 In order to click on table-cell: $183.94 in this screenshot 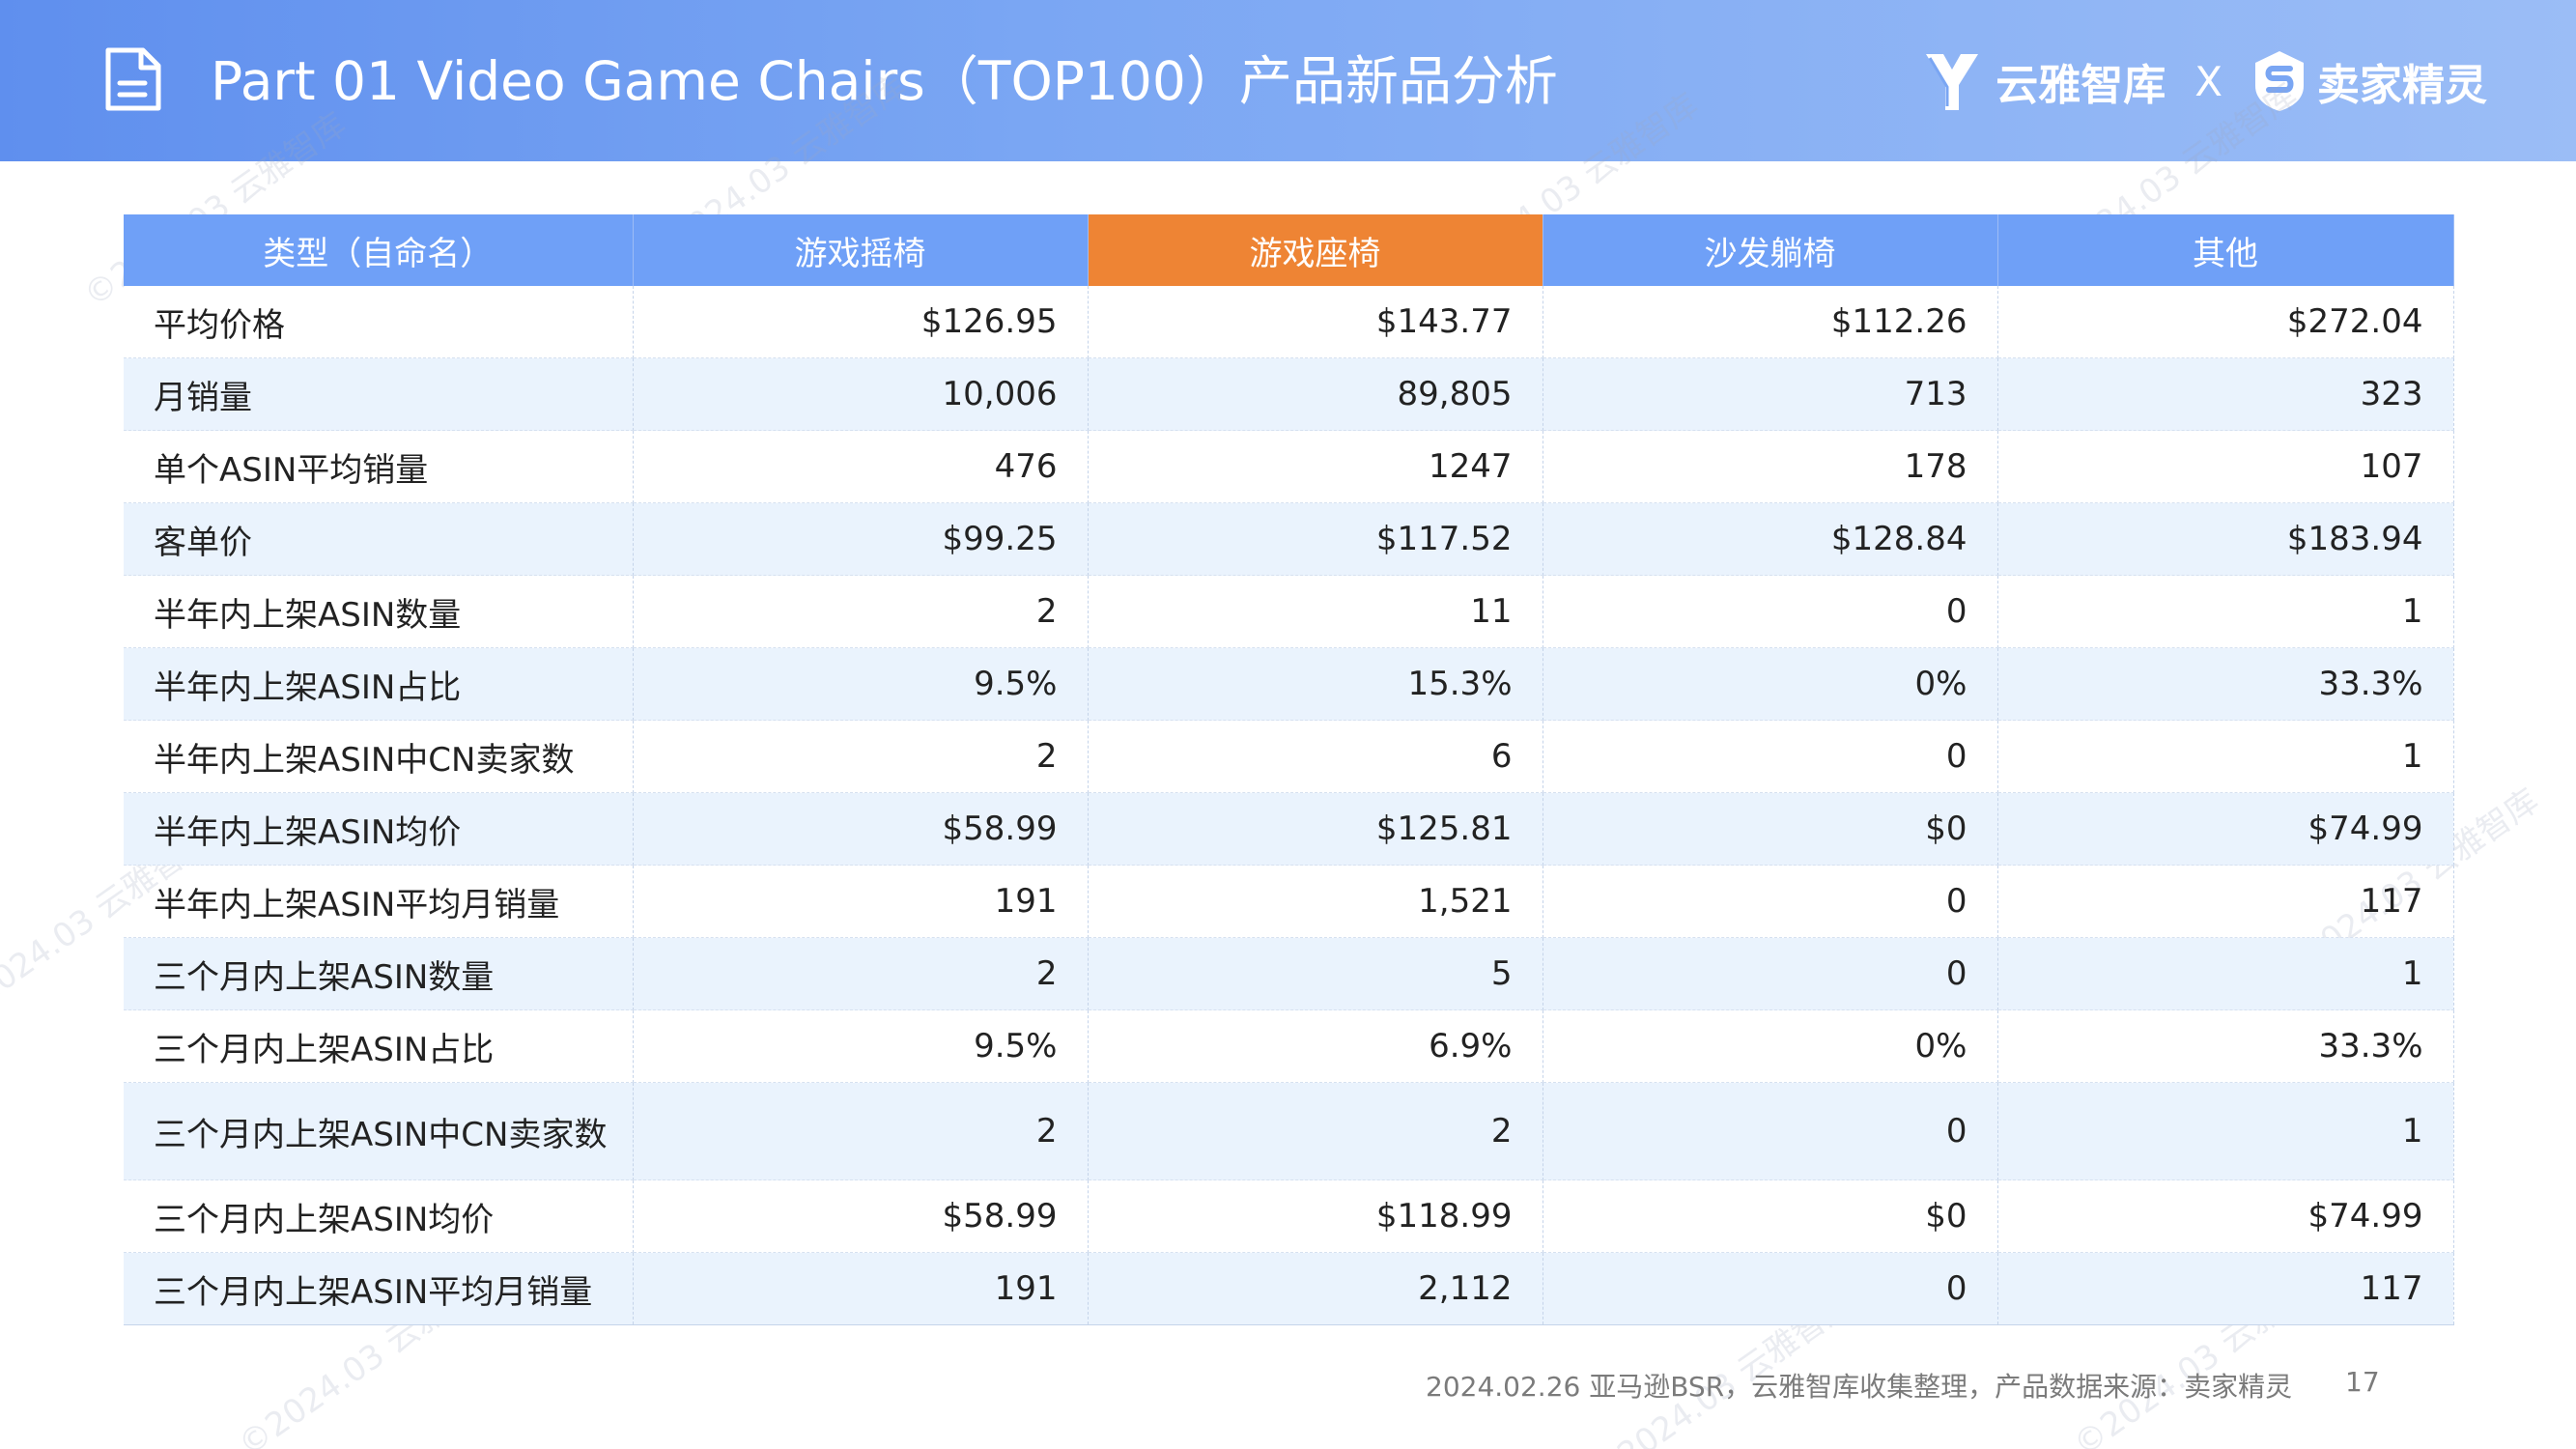, I will do `click(2225, 539)`.